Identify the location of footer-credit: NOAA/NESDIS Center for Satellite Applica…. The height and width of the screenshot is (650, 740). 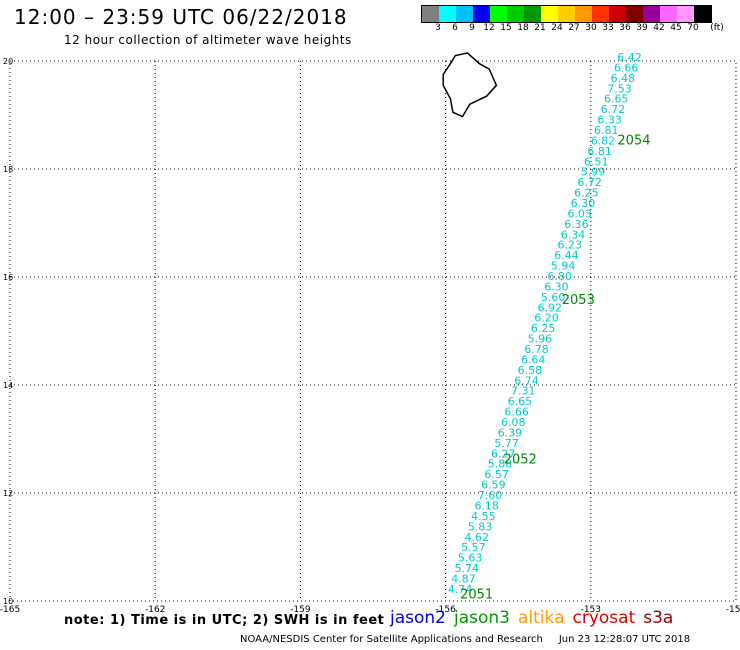
(391, 639).